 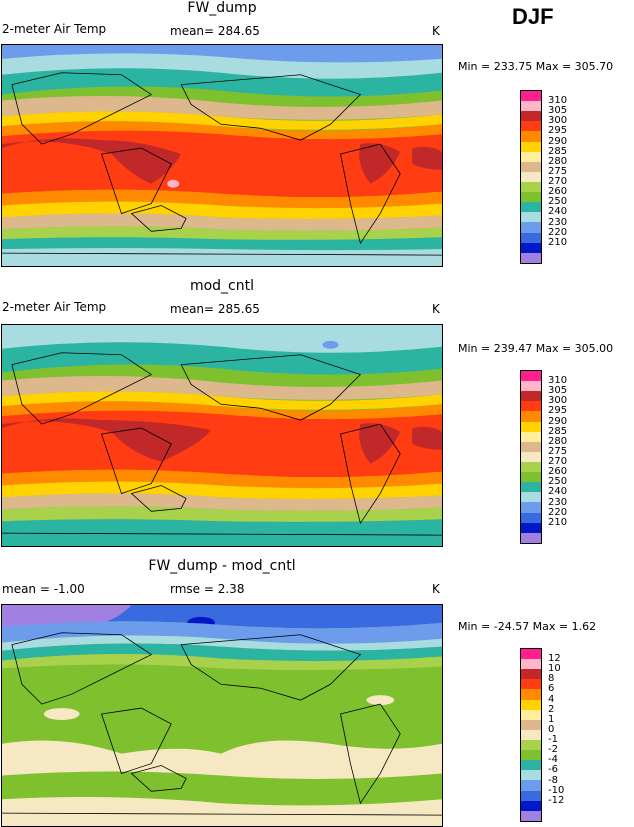 I want to click on colorbar-tick-label: -6, so click(x=553, y=770).